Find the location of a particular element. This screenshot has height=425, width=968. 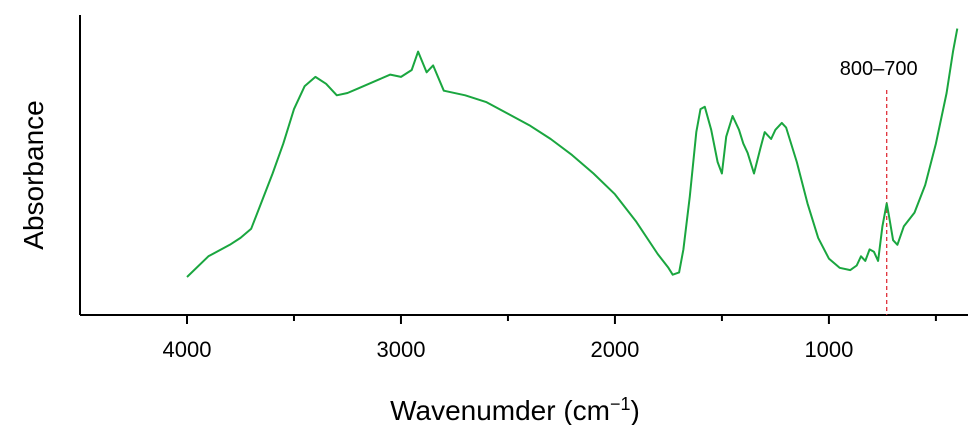

x-axis-title-main: Wavenumder (cm is located at coordinates (500, 410).